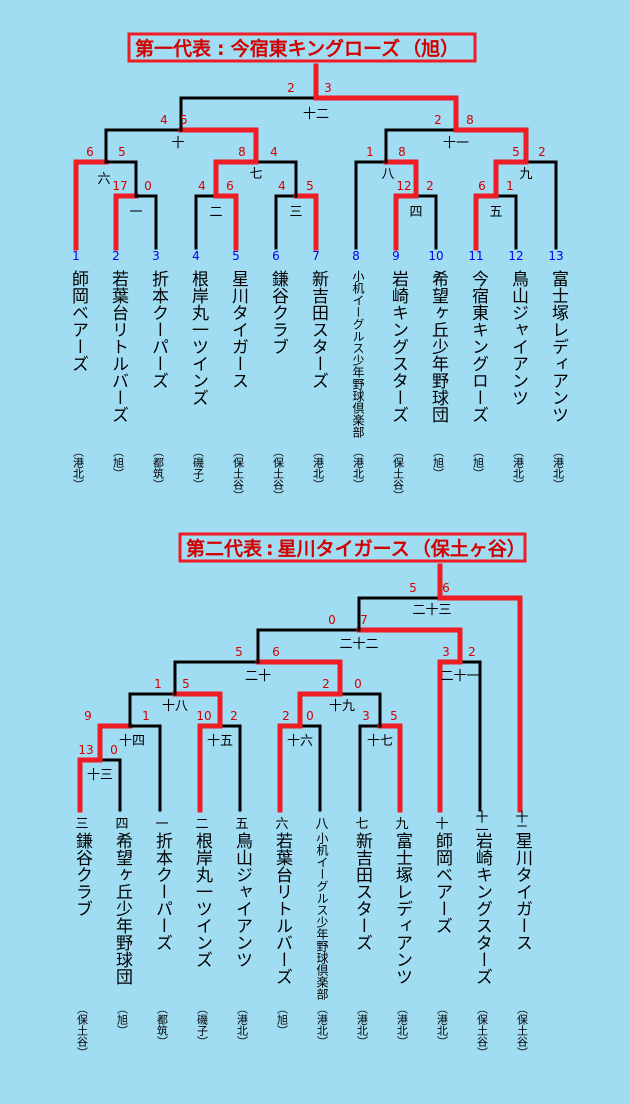  I want to click on banner-label: 第一代表, so click(173, 48).